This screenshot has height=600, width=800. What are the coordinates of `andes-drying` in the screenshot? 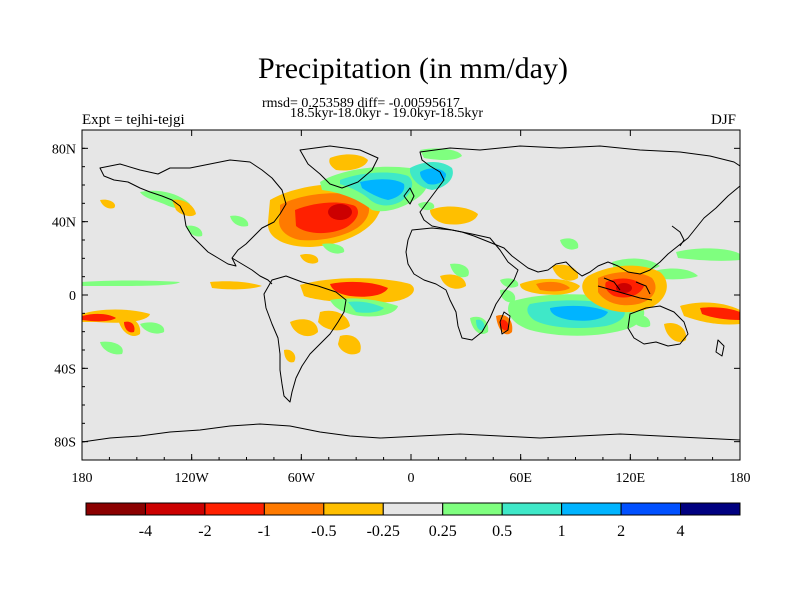 It's located at (290, 356).